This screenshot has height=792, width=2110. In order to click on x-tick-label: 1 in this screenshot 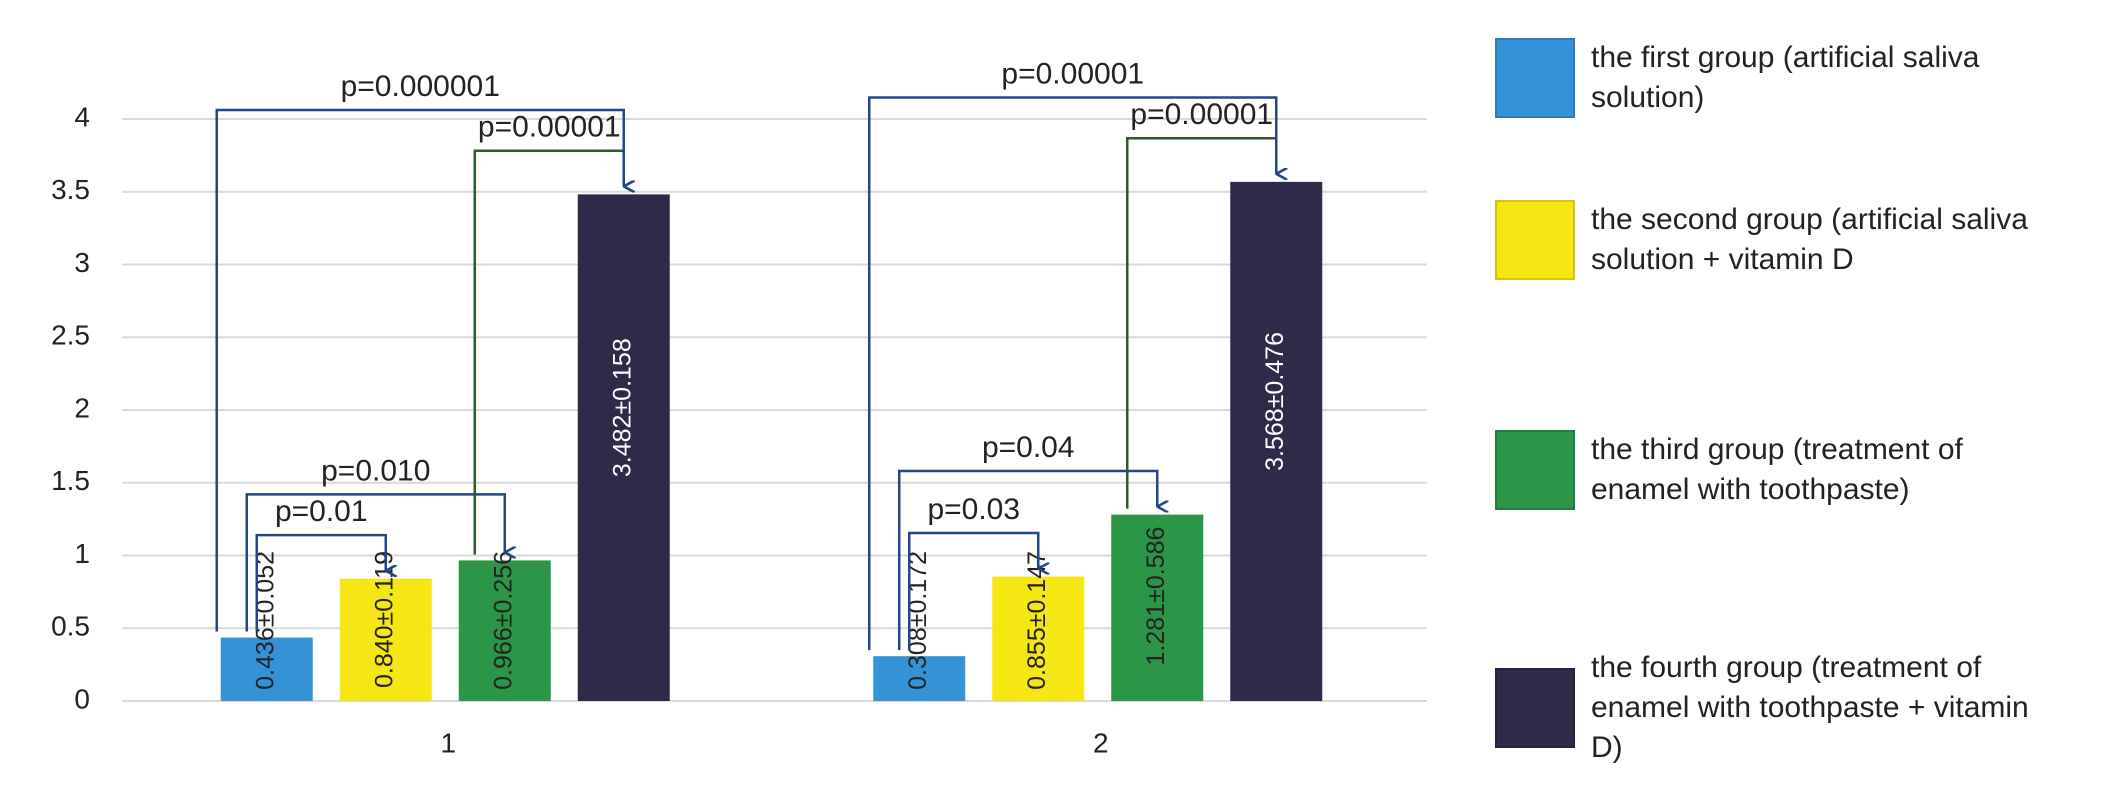, I will do `click(448, 742)`.